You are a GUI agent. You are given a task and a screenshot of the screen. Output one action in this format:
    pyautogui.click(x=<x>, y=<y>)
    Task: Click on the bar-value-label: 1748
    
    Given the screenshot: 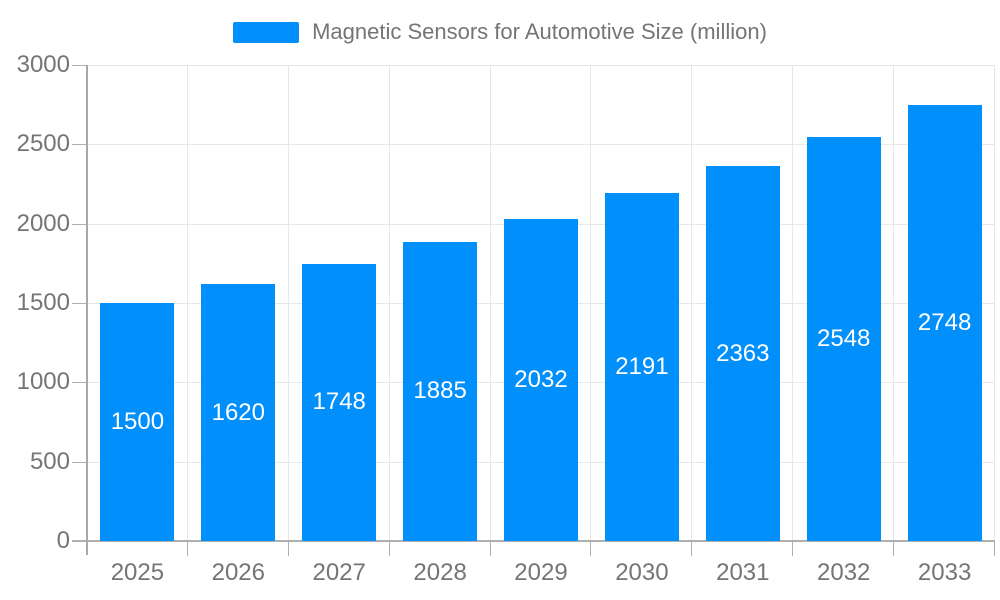 What is the action you would take?
    pyautogui.click(x=339, y=402)
    